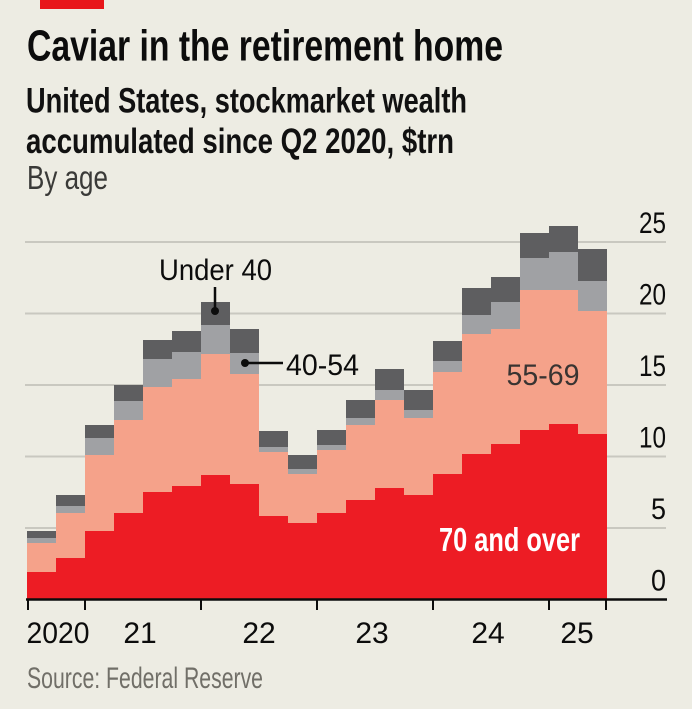  Describe the element at coordinates (652, 295) in the screenshot. I see `svg-text: 20` at that location.